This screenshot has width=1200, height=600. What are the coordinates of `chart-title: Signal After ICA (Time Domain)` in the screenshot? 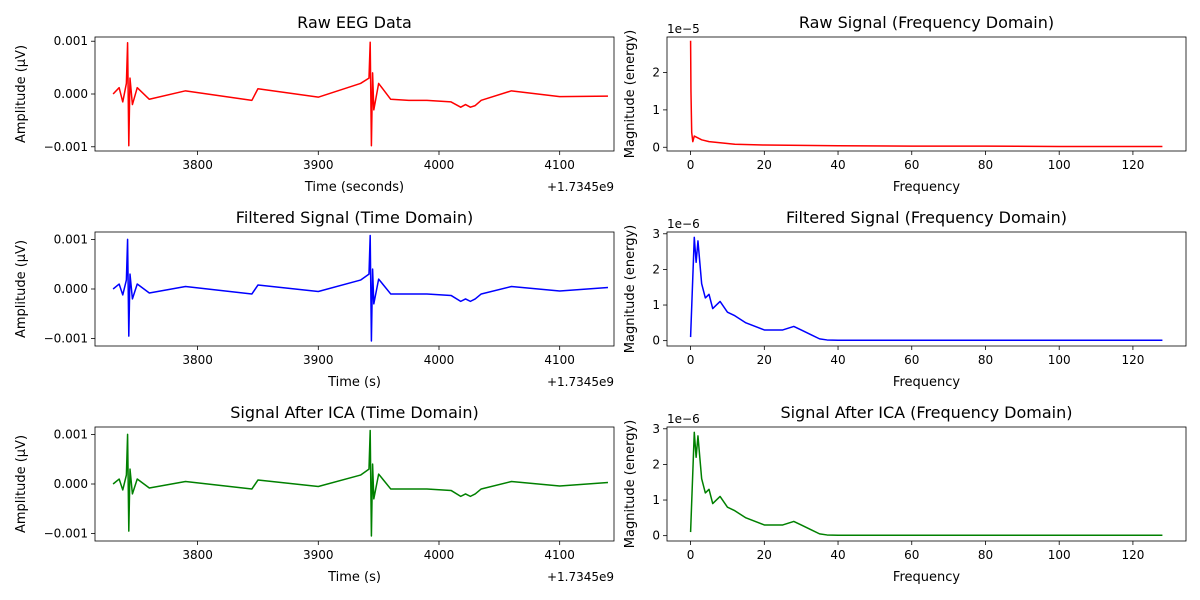 It's located at (354, 412).